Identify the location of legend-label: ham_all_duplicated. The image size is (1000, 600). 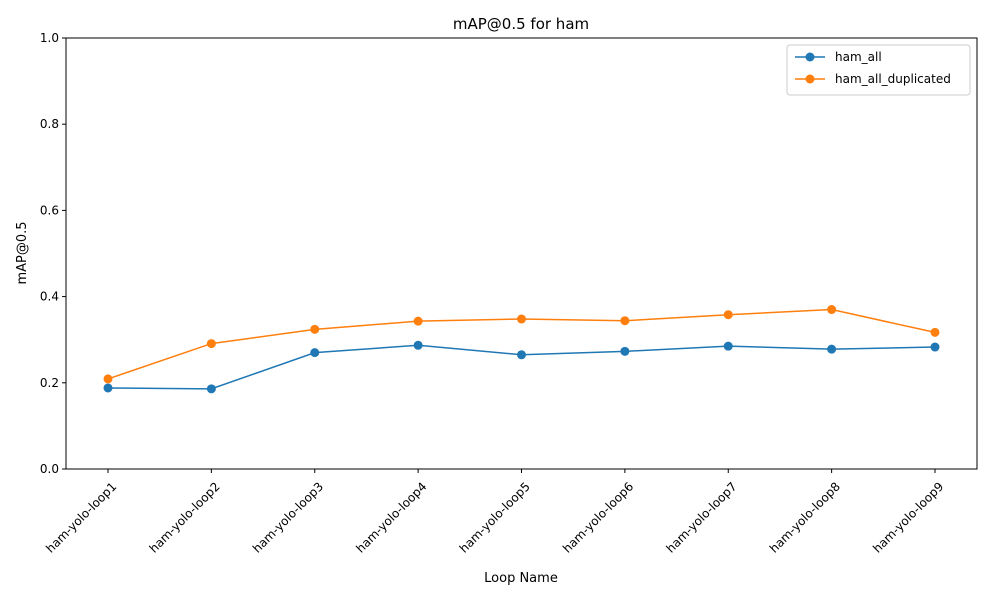
(893, 79).